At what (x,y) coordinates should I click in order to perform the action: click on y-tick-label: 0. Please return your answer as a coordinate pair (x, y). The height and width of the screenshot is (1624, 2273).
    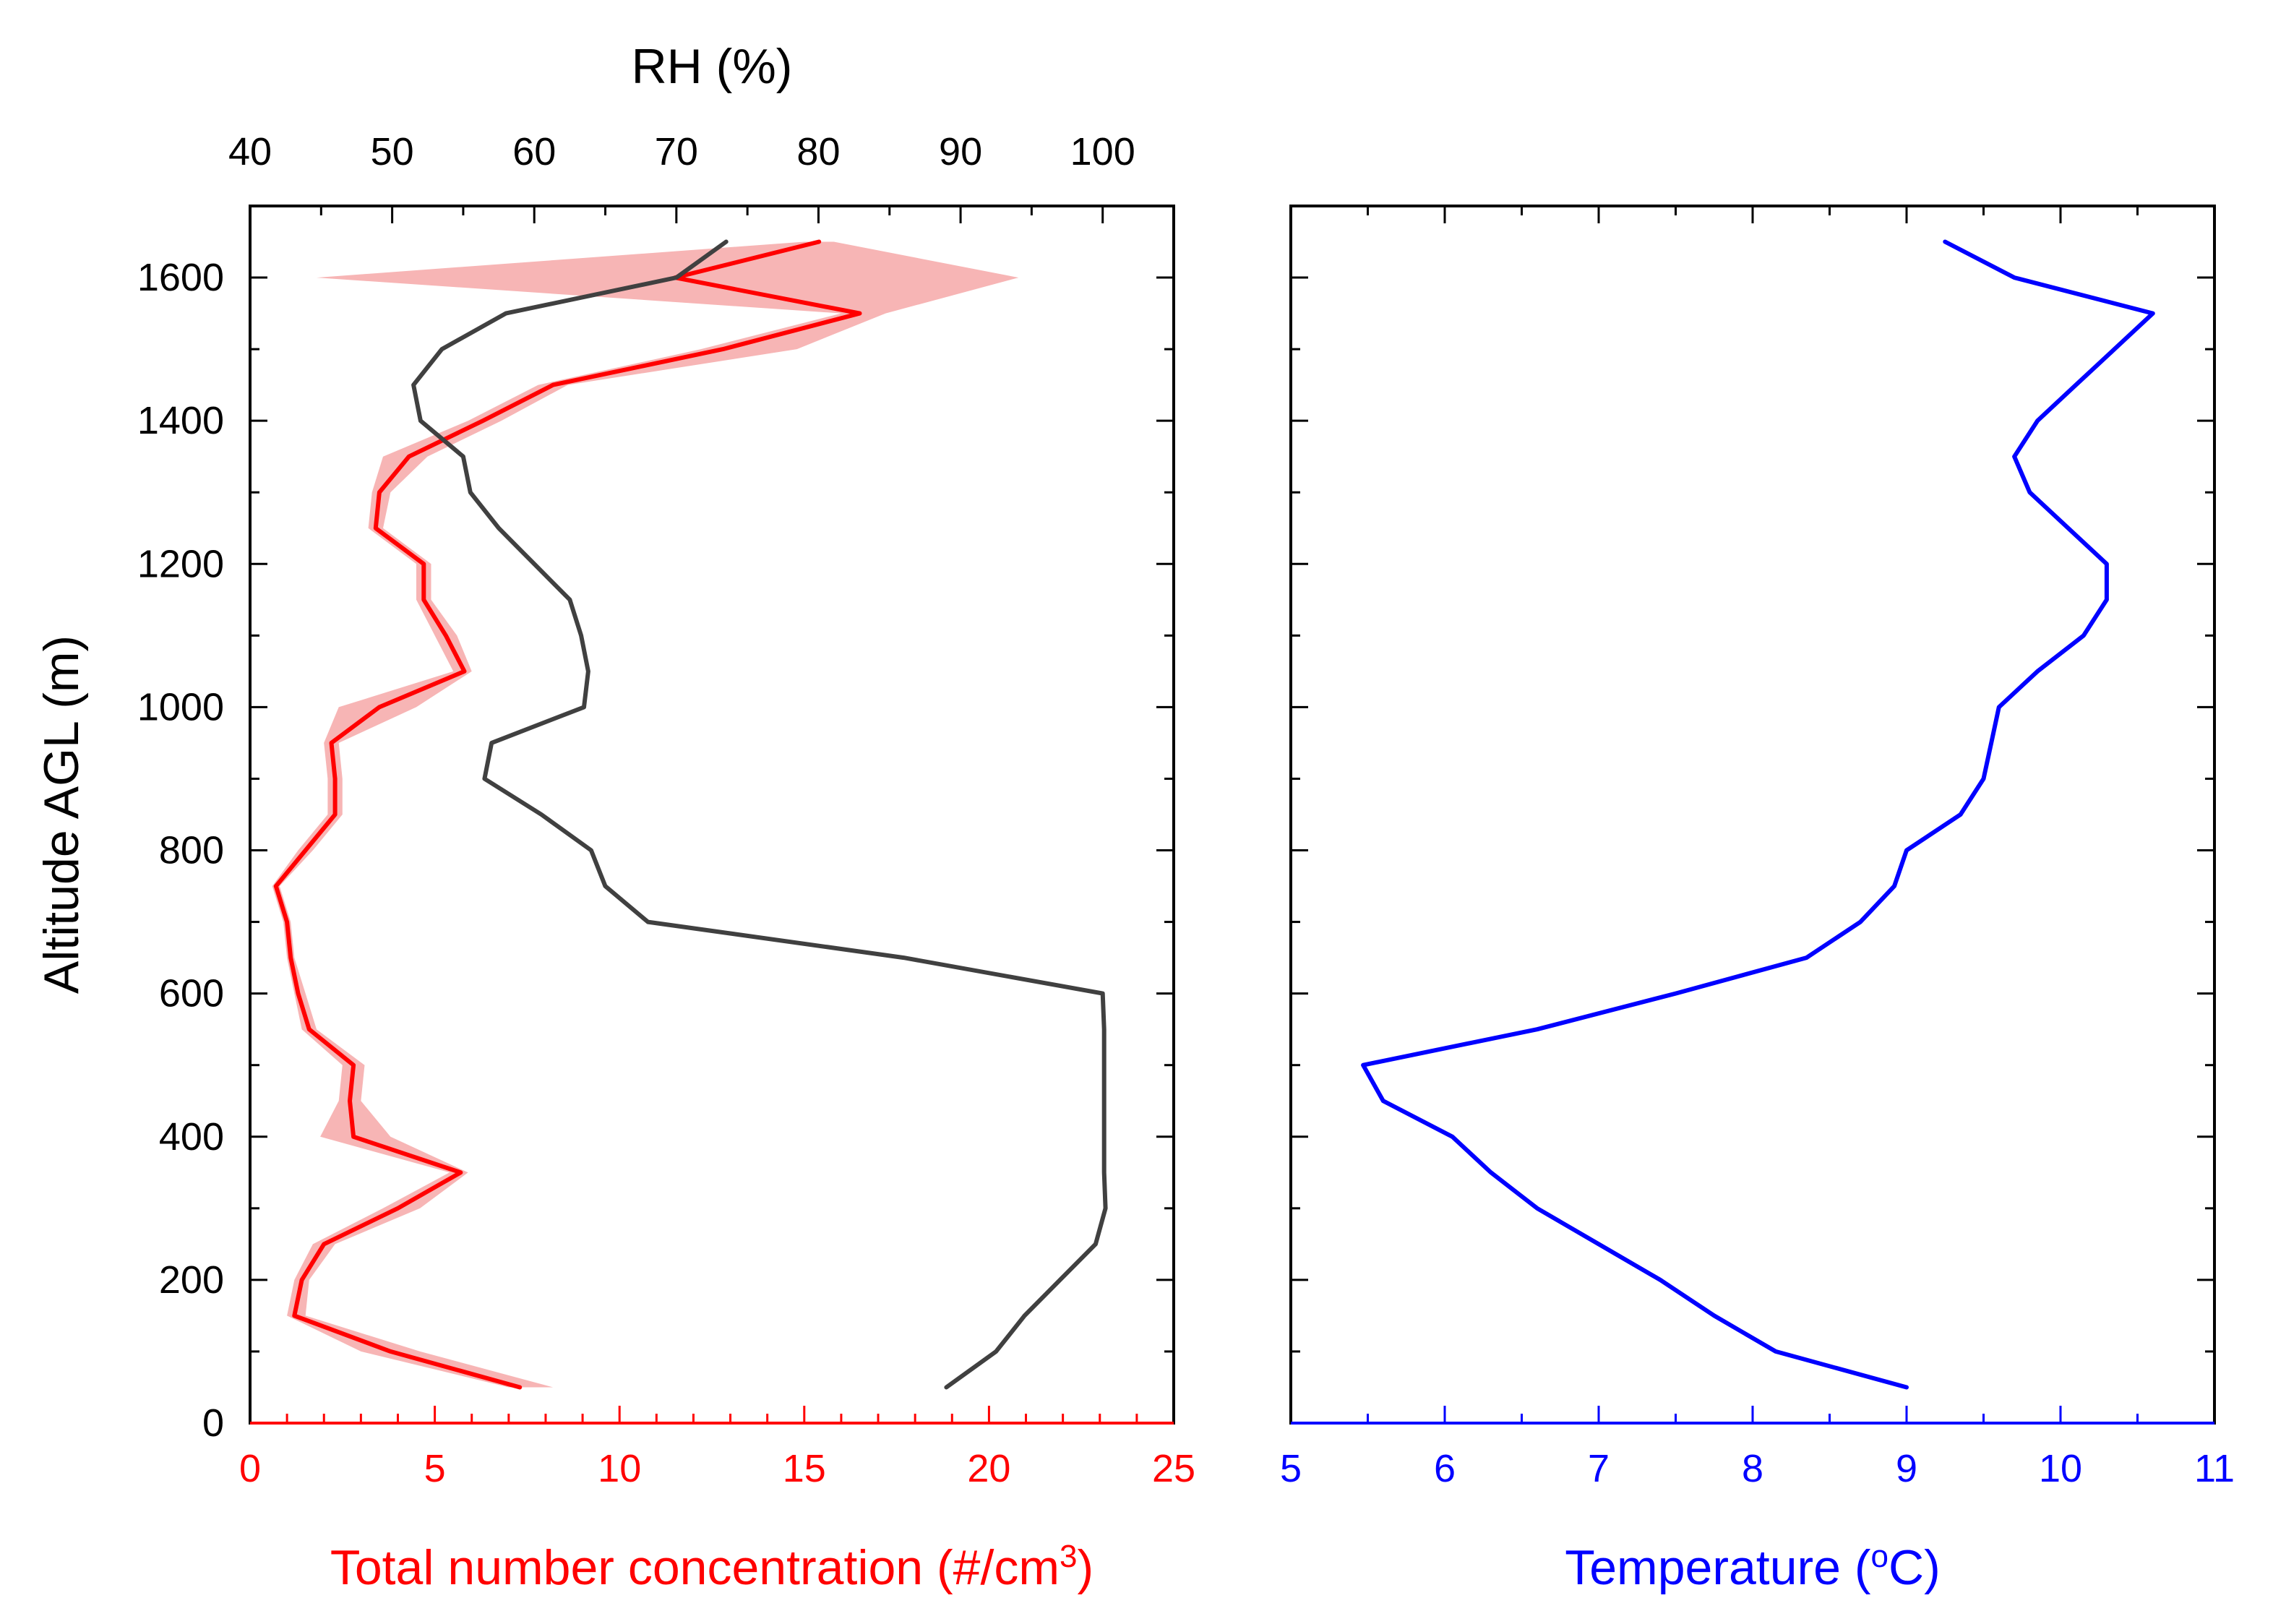
    Looking at the image, I should click on (213, 1423).